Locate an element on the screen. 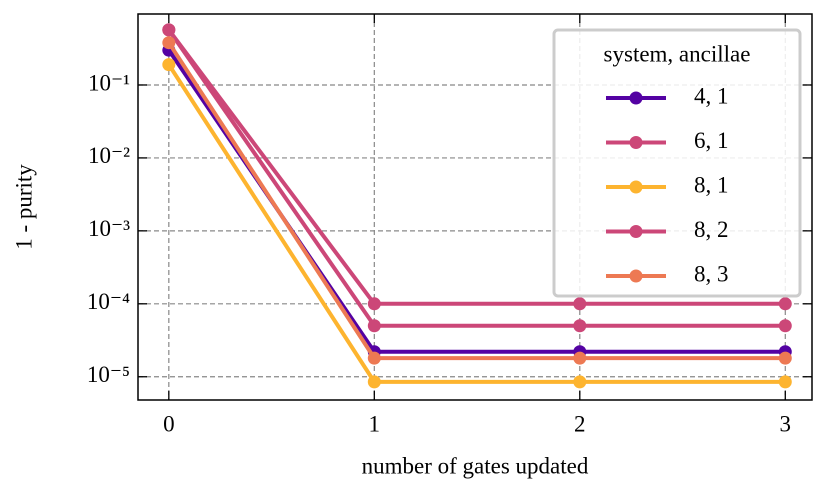 This screenshot has width=830, height=498. legend-label: 8, 3 is located at coordinates (711, 273).